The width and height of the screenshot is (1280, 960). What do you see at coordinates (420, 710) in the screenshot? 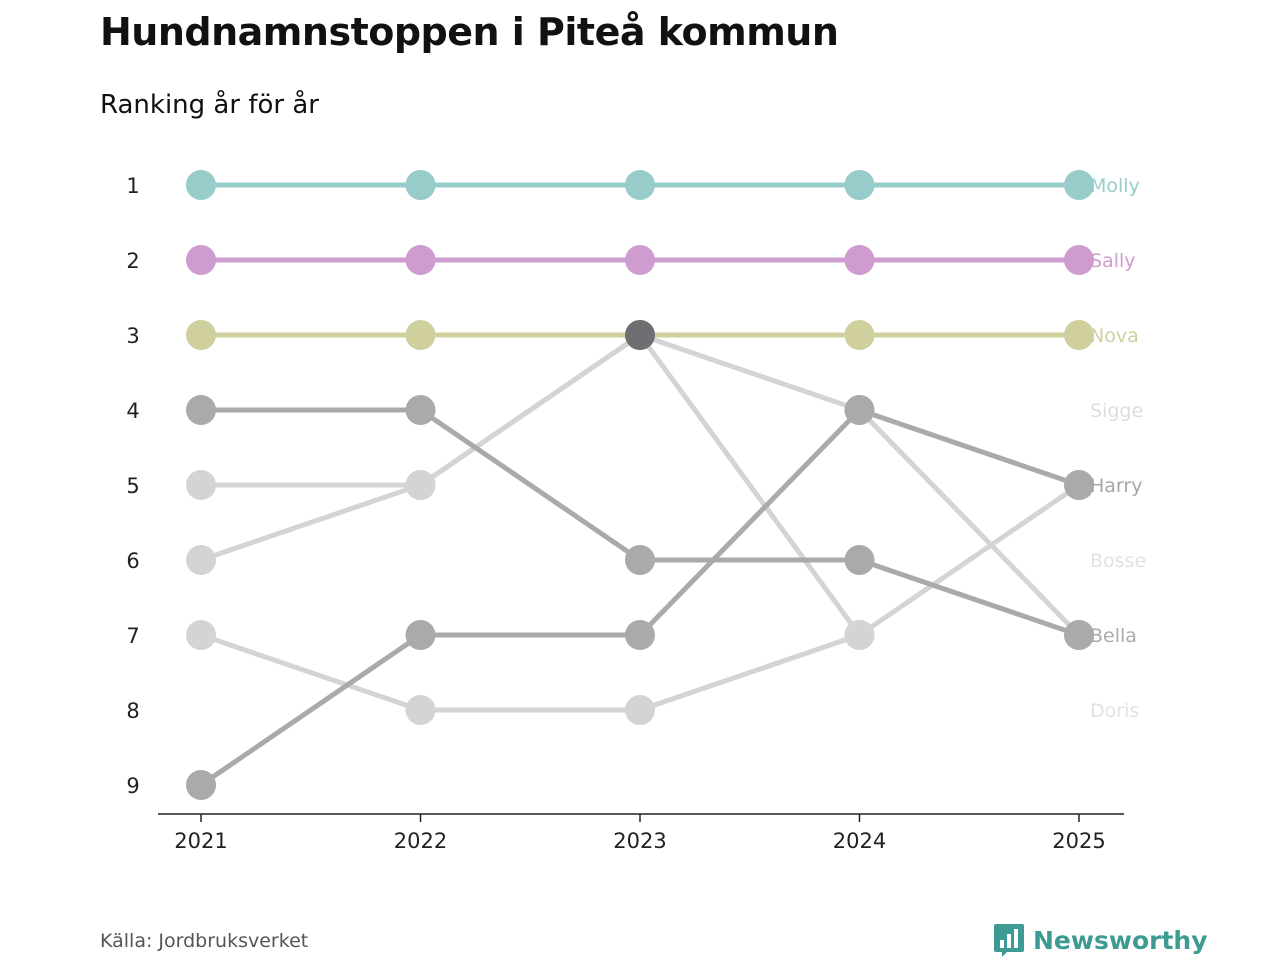
I see `point-bosse-2022` at bounding box center [420, 710].